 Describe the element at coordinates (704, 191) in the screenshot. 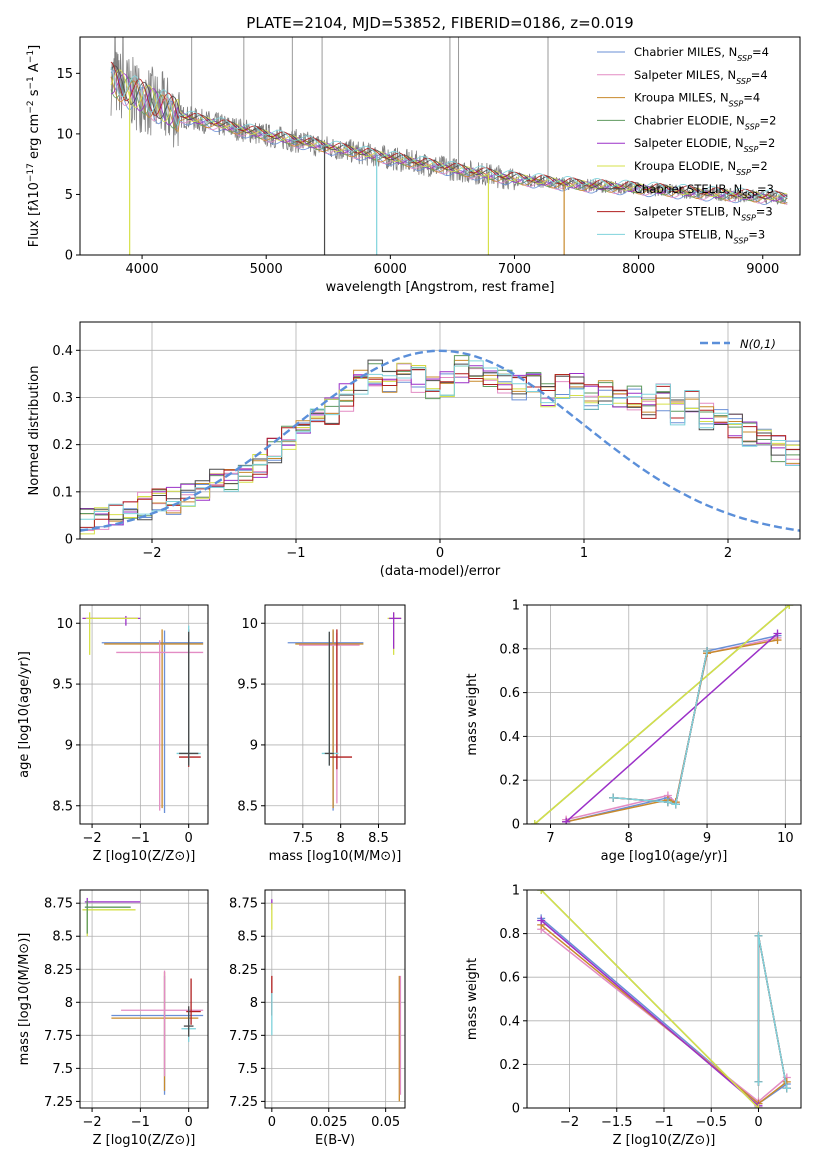

I see `legend-entry: Chabrier STELIB, NSSP=3` at that location.